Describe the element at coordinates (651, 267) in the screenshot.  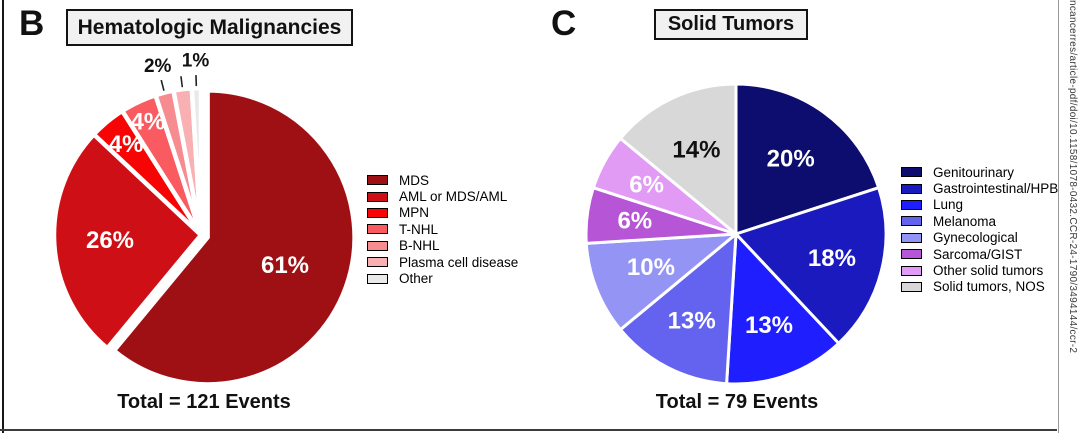
I see `slice-percent-label: 10%` at that location.